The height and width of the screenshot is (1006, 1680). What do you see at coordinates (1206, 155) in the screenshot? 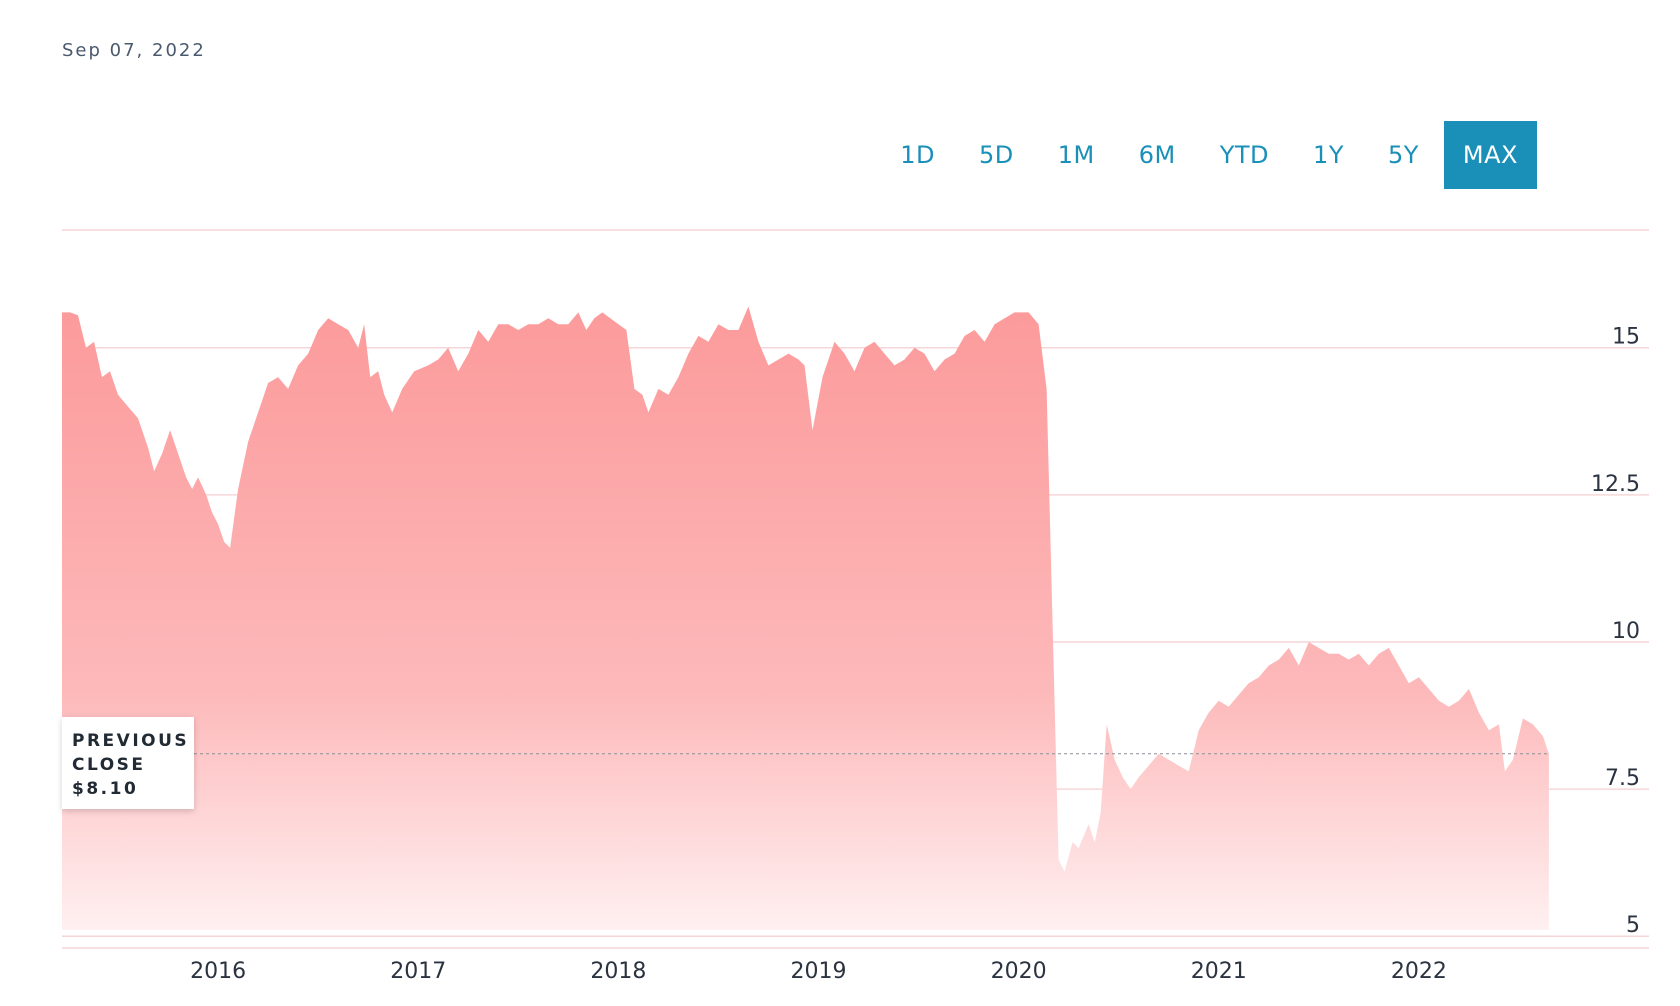
I see `range-selector: 1D 5D 1M 6M YTD 1Y 5Y MAX` at bounding box center [1206, 155].